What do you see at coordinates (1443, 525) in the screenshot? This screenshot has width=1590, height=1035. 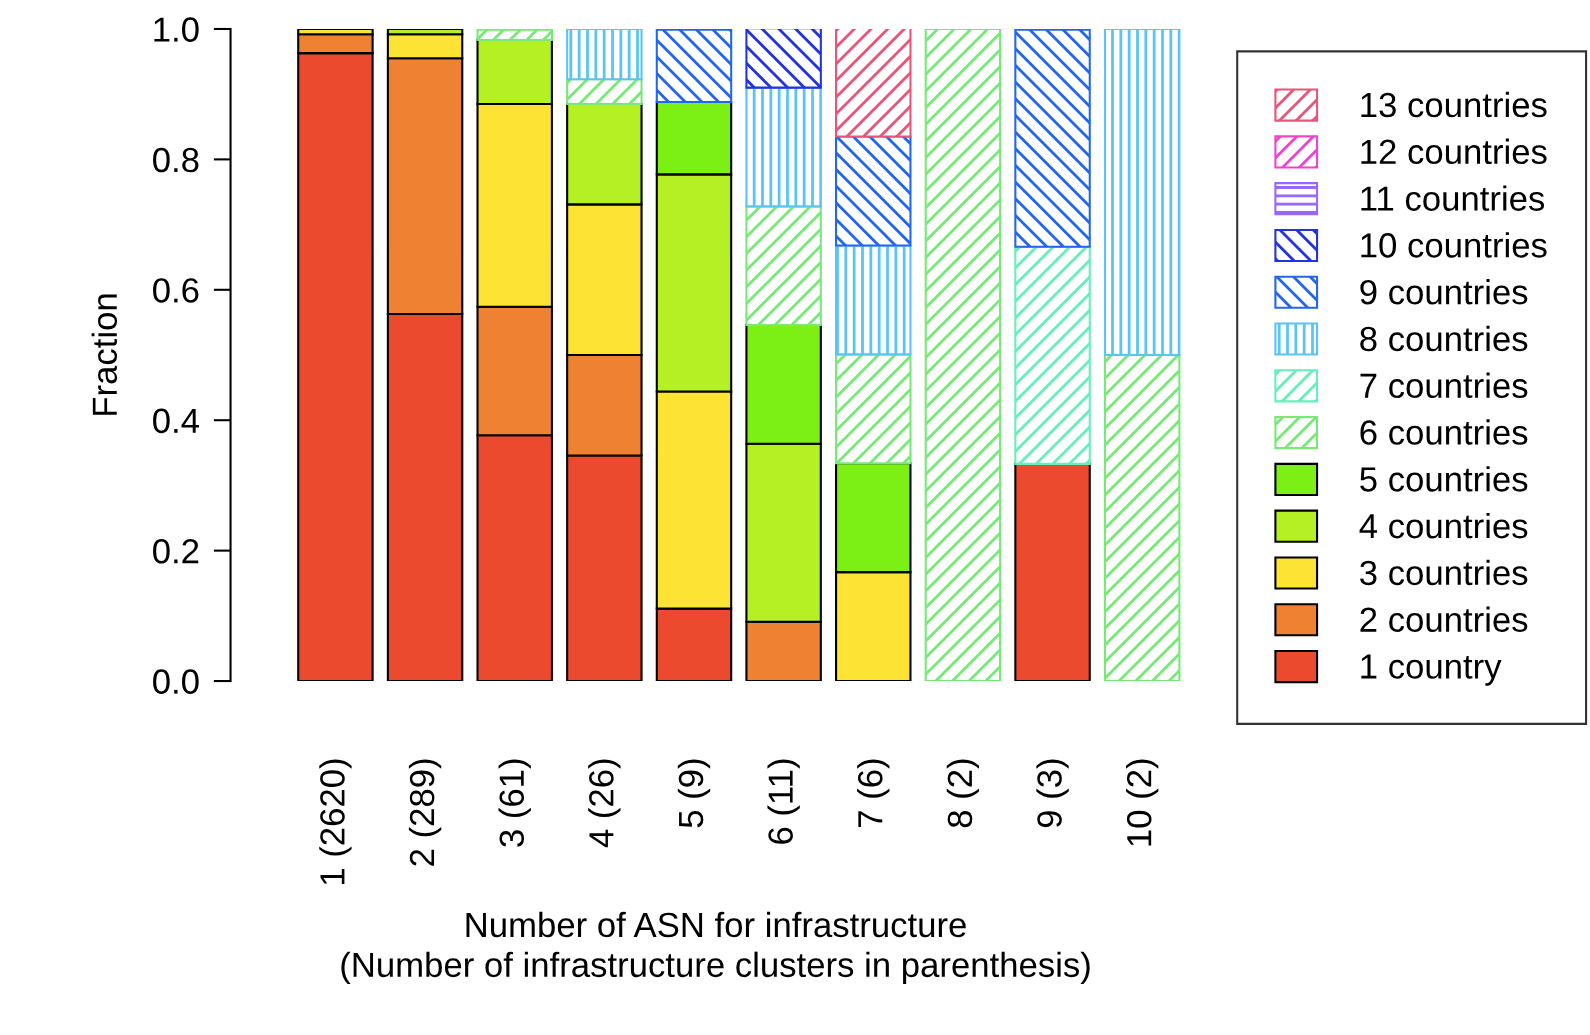 I see `legend-label: 4 countries` at bounding box center [1443, 525].